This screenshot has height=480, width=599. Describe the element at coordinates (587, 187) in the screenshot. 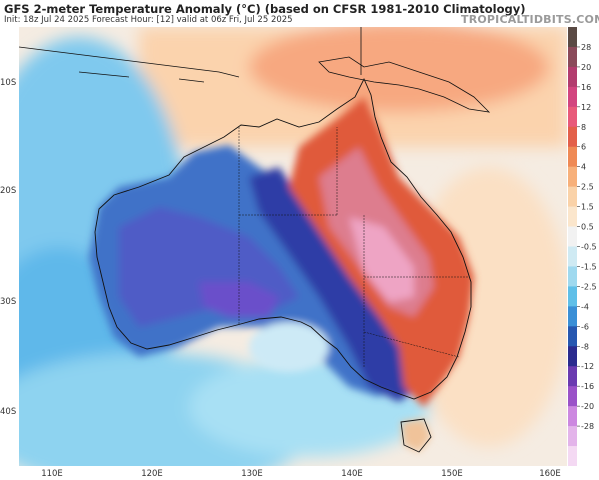

I see `colorbar-label: 2.5` at that location.